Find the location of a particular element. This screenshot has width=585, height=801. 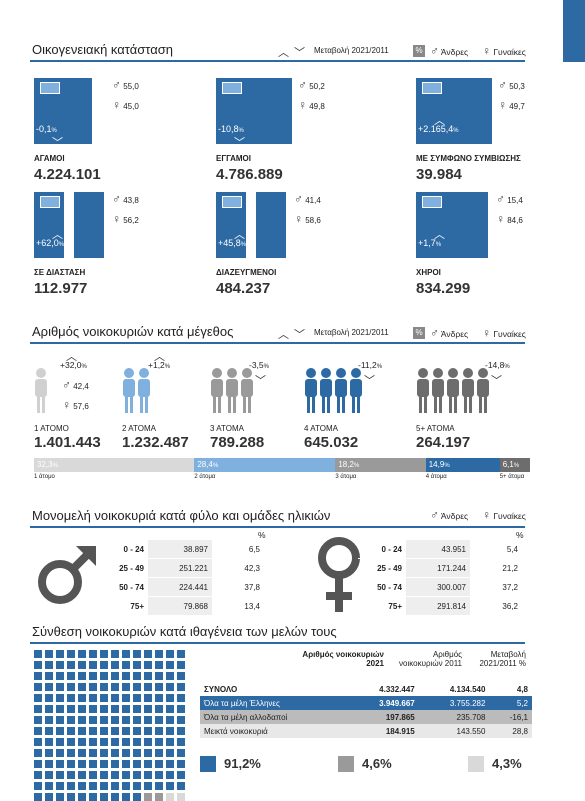

pct-cell: 37,8 is located at coordinates (238, 587).